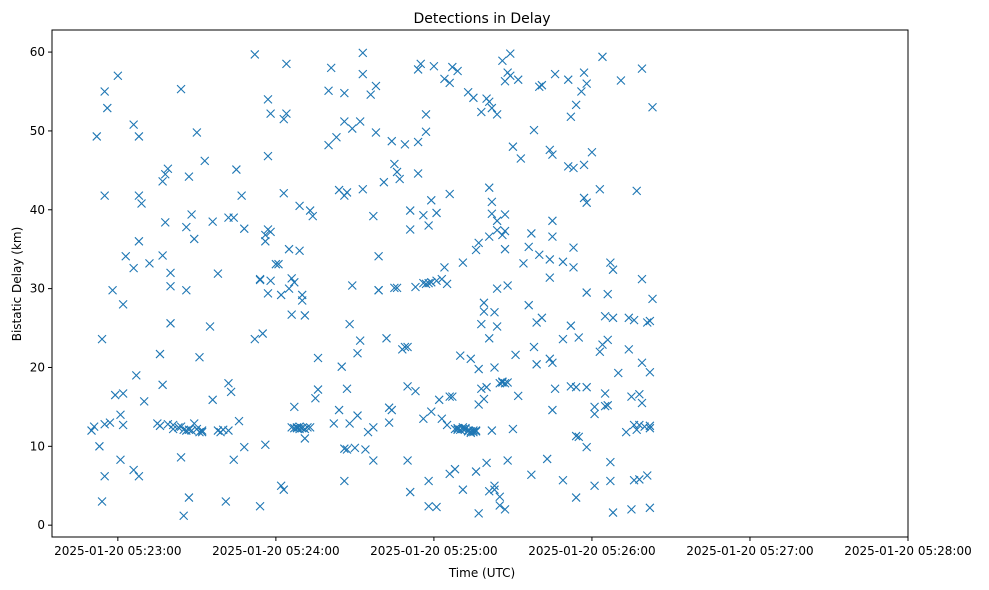 The image size is (989, 590). Describe the element at coordinates (481, 19) in the screenshot. I see `chart-title: Detections in Delay` at that location.